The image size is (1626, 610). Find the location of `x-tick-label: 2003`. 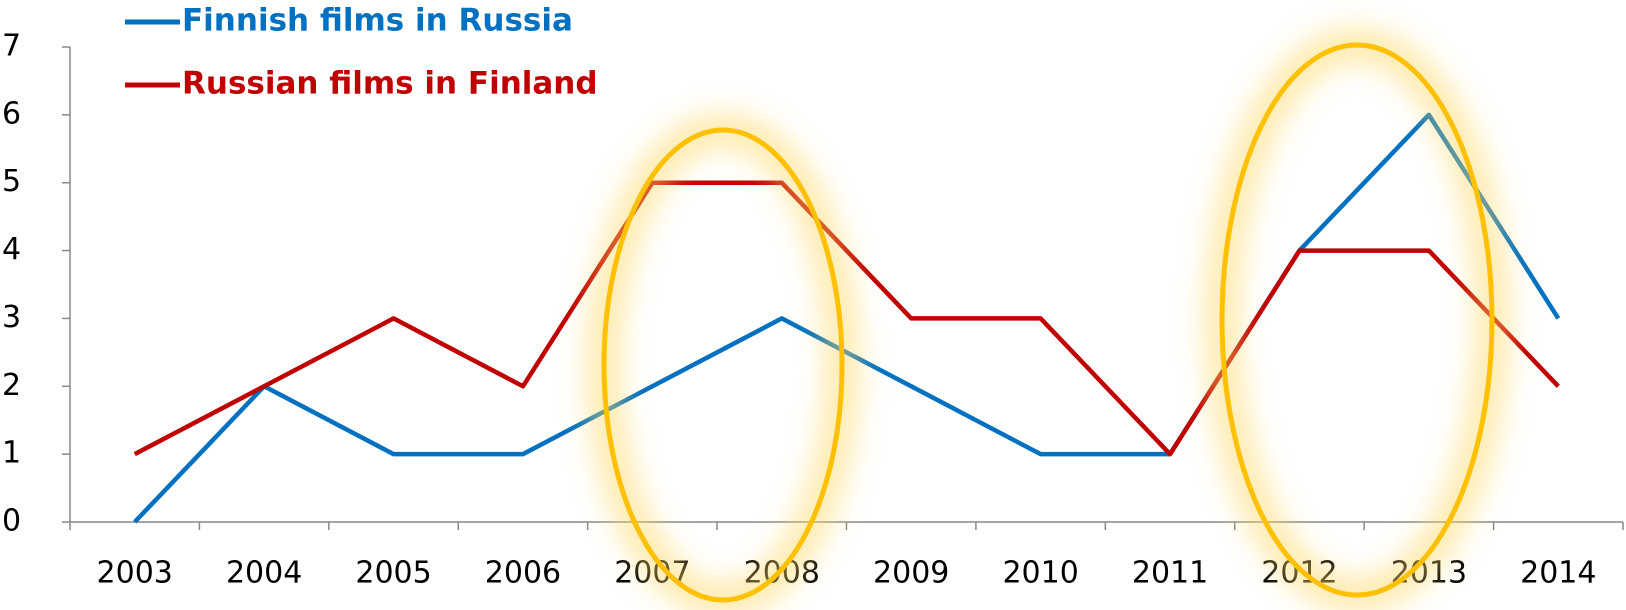

x-tick-label: 2003 is located at coordinates (135, 573).